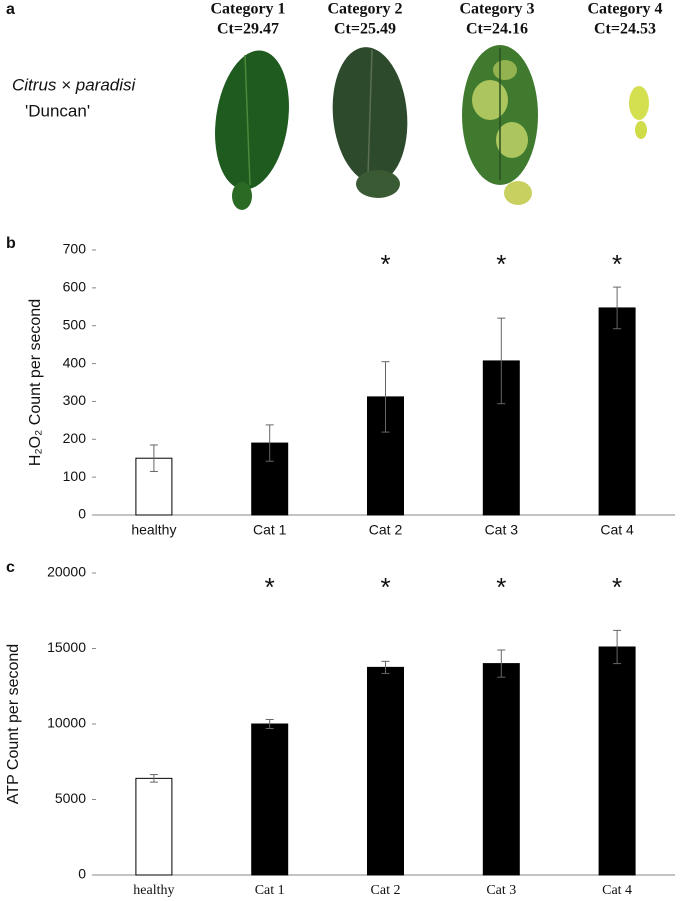  I want to click on y-tick-label: 400, so click(75, 362).